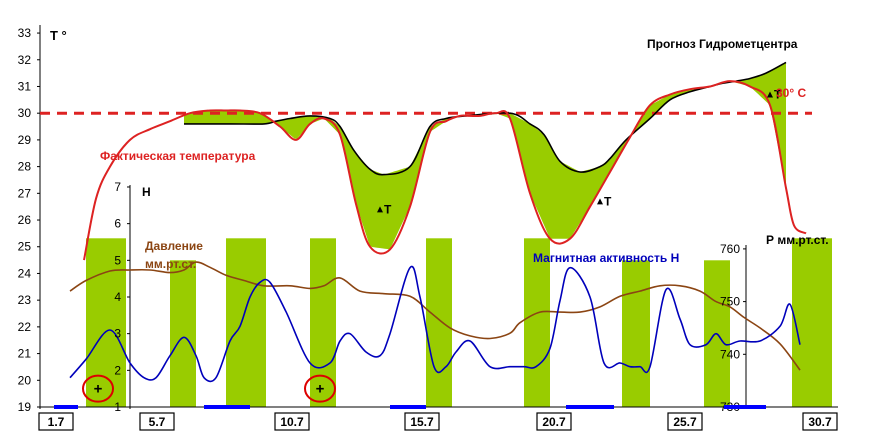 The width and height of the screenshot is (879, 433). Describe the element at coordinates (25, 354) in the screenshot. I see `temperature-tick-21: 21` at that location.